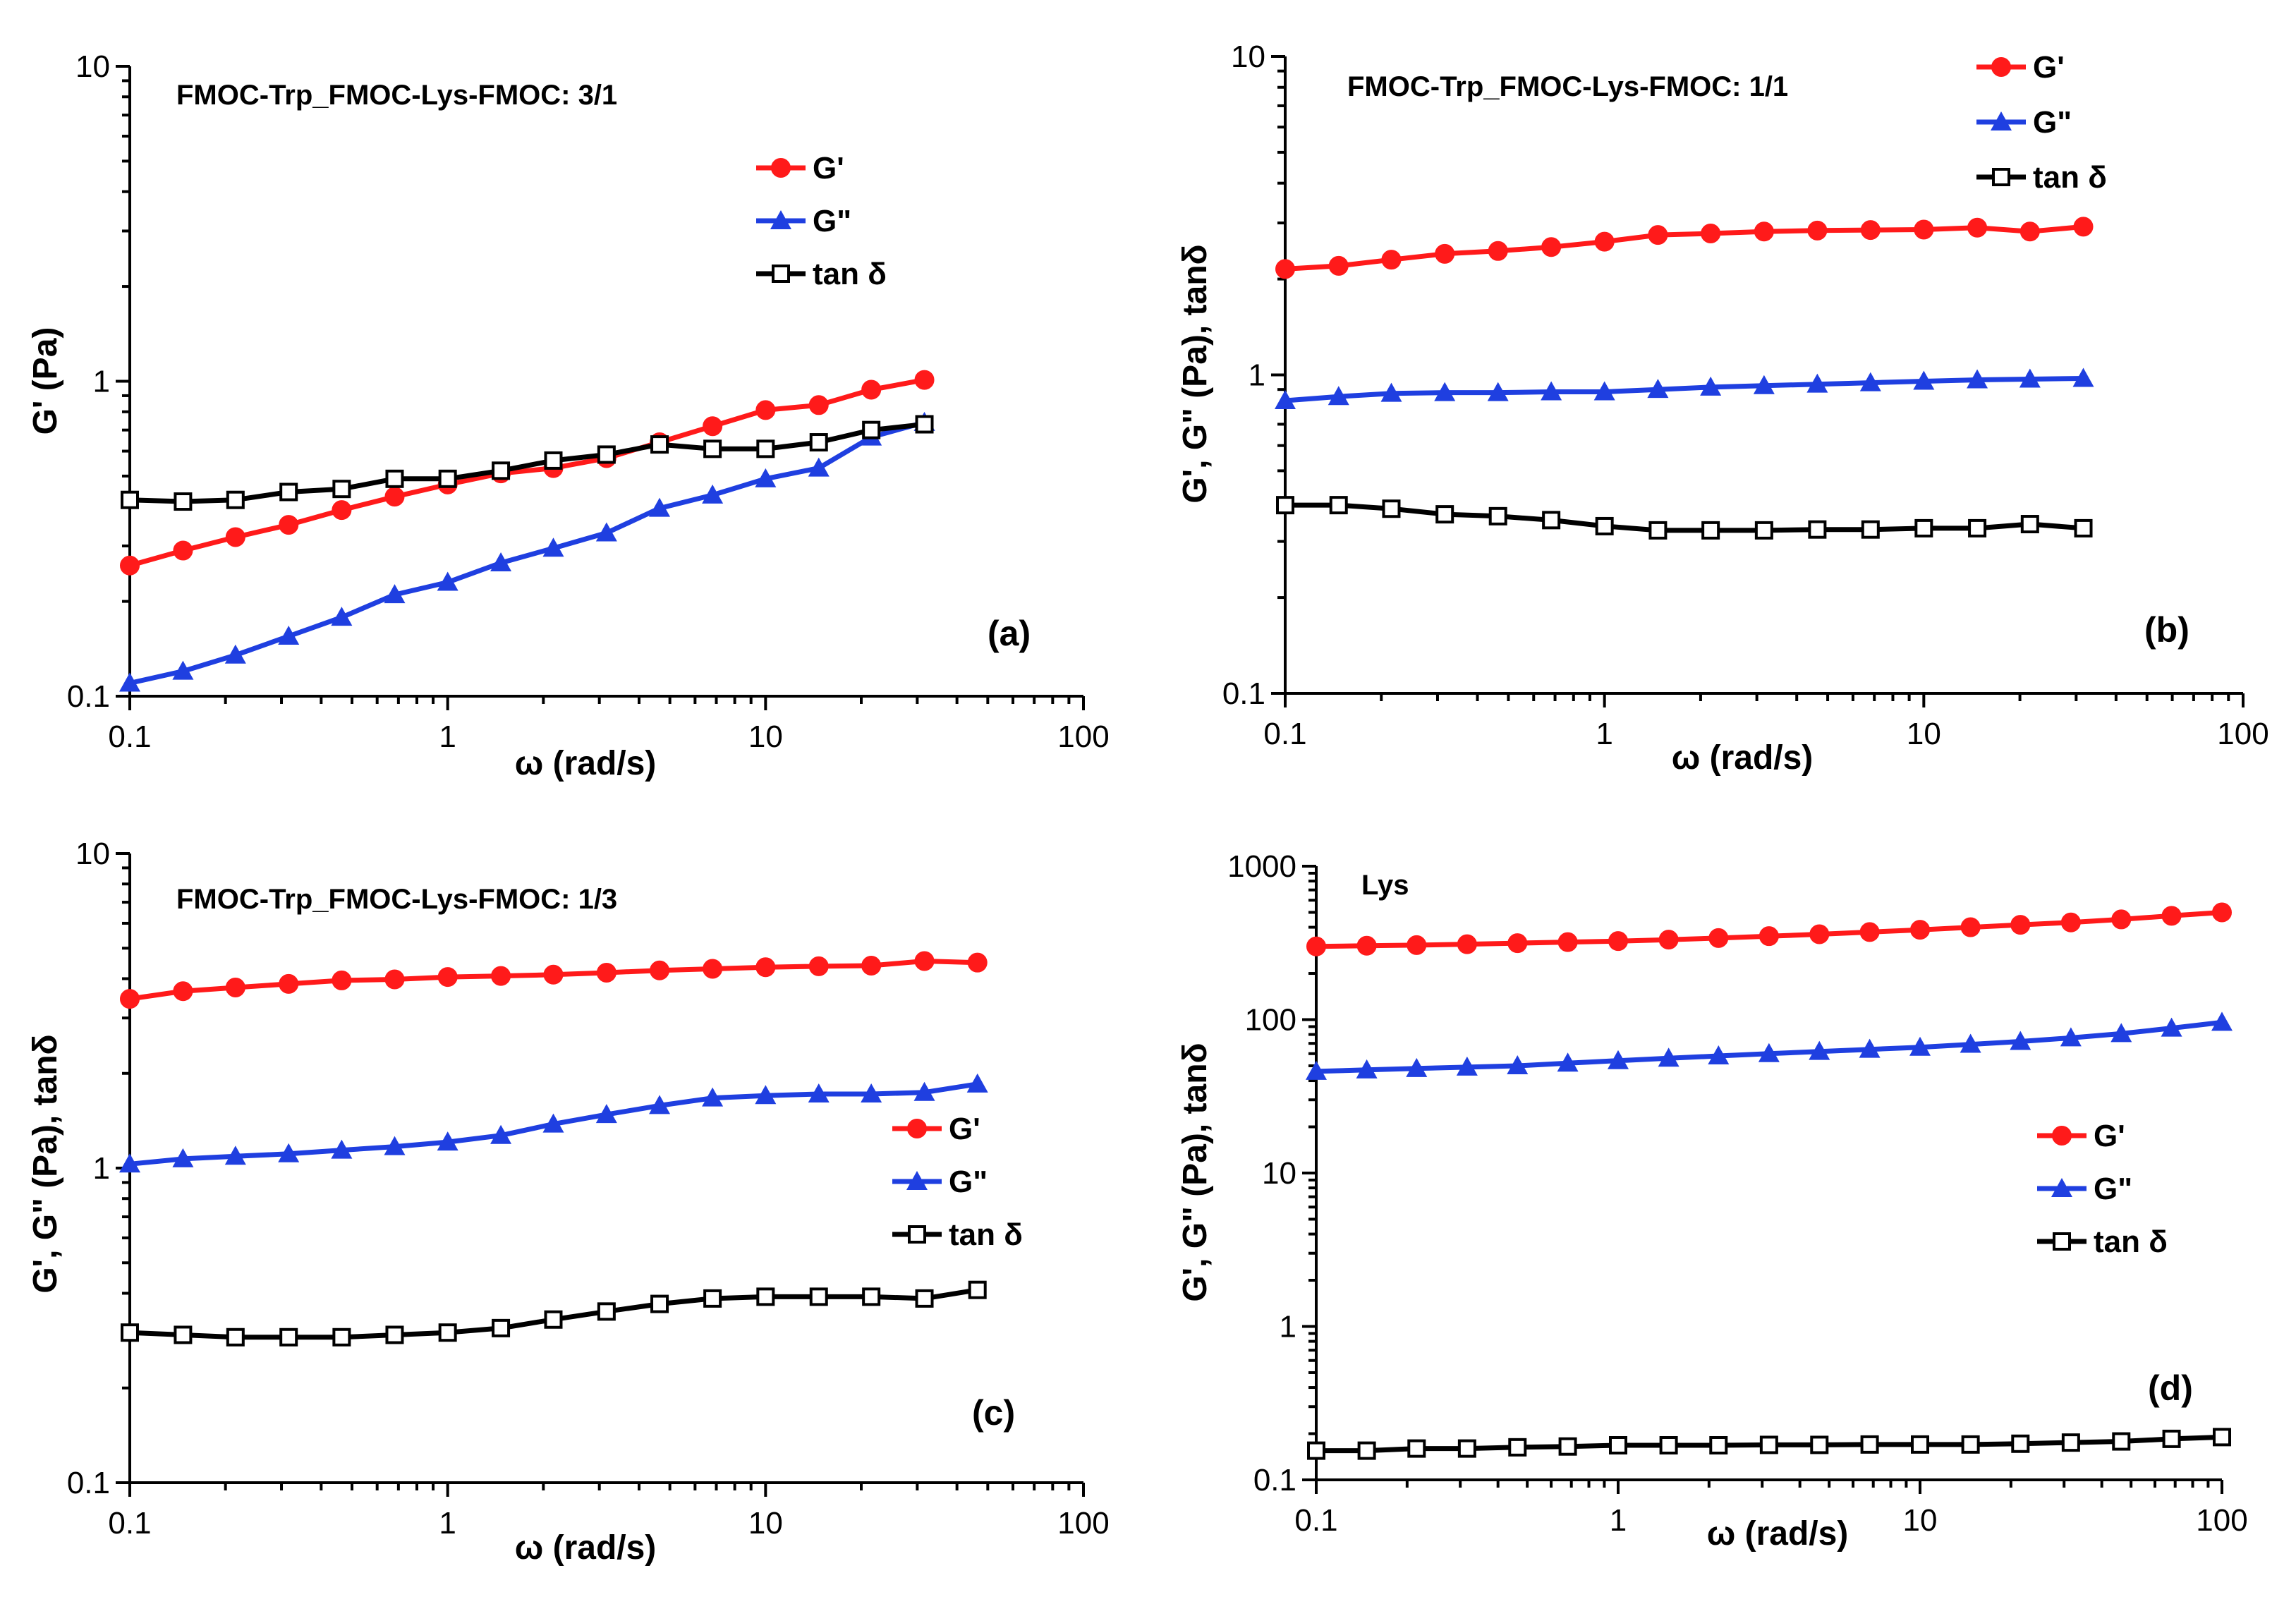 Image resolution: width=2296 pixels, height=1604 pixels. I want to click on chart-title: FMOC-Trp_FMOC-Lys-FMOC: 1/3, so click(396, 899).